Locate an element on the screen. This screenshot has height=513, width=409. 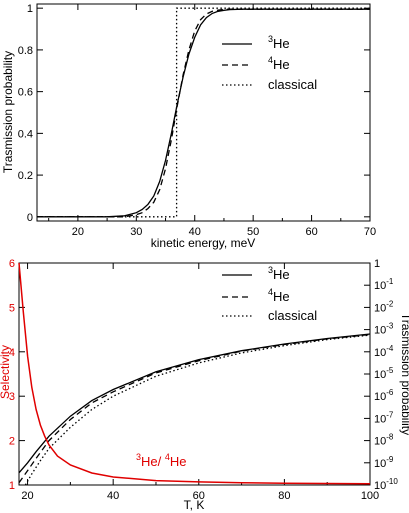
bottom-right-y-tick-exp: -8 is located at coordinates (390, 437).